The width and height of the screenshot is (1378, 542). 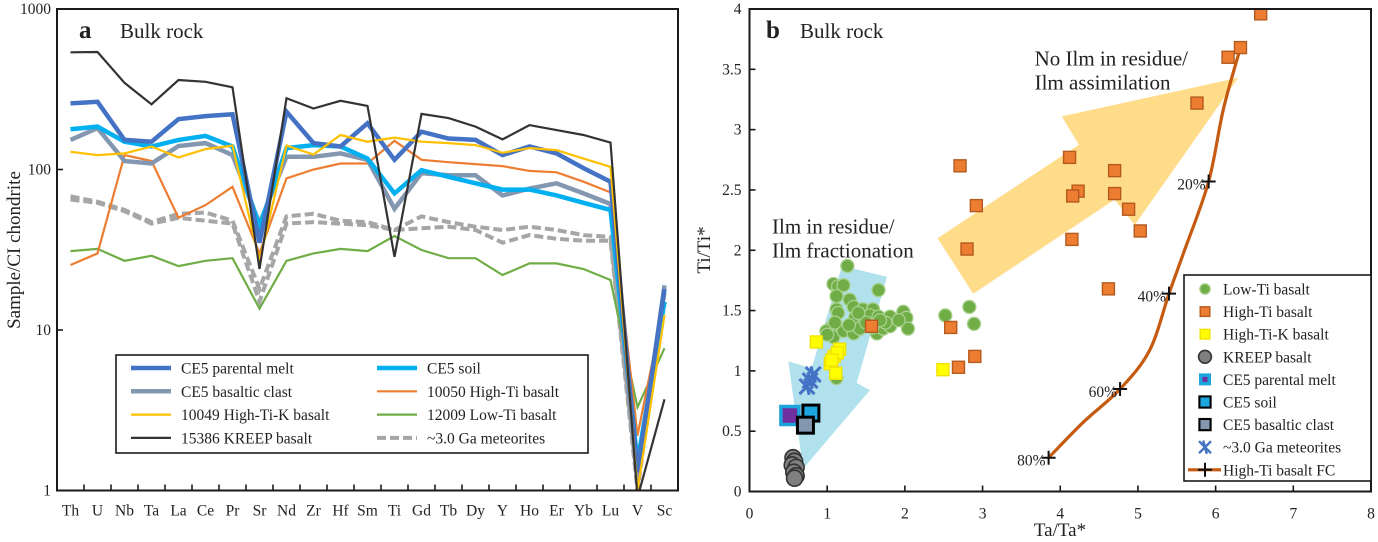 What do you see at coordinates (1267, 357) in the screenshot?
I see `legend-label: KREEP basalt` at bounding box center [1267, 357].